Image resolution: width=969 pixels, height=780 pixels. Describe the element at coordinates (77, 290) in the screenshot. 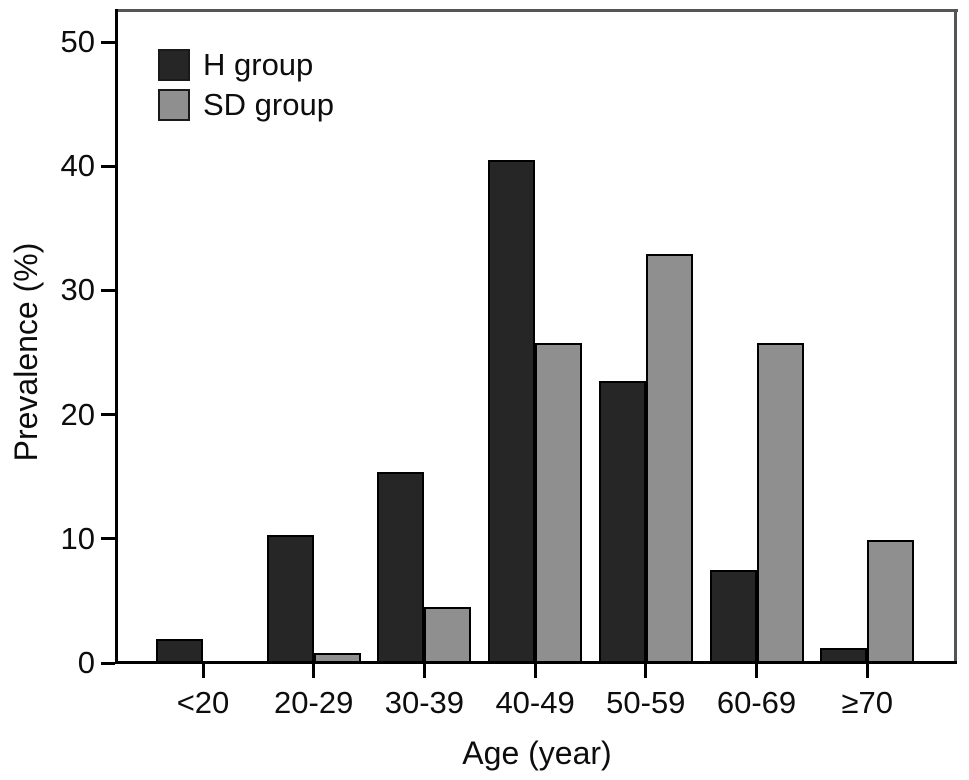

I see `y-tick-label: 30` at that location.